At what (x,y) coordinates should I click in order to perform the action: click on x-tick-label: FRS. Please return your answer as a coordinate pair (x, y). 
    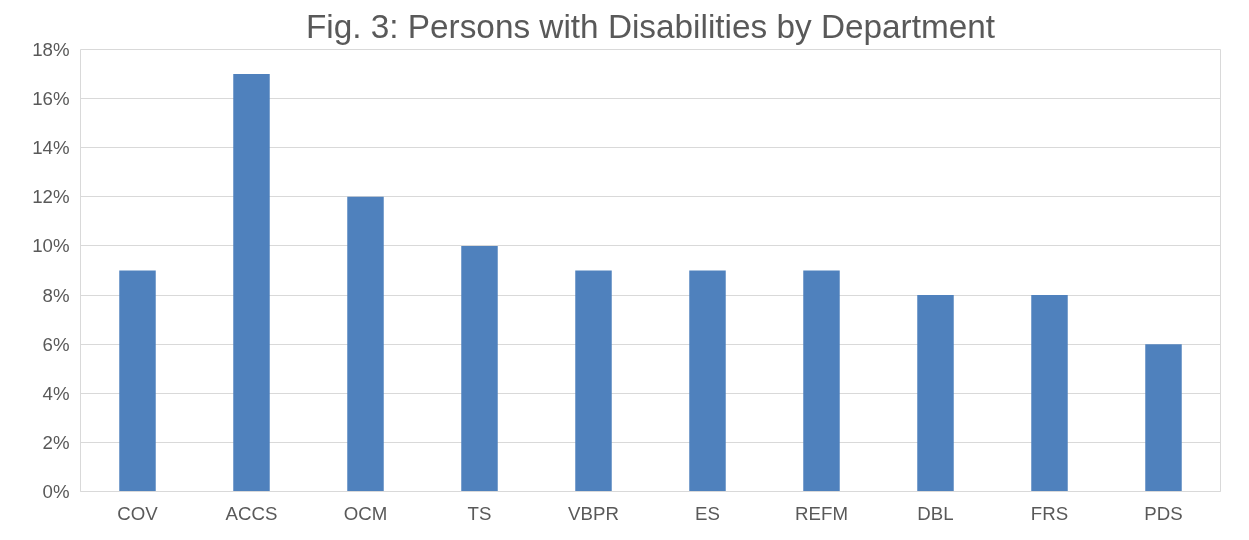
    Looking at the image, I should click on (1049, 513).